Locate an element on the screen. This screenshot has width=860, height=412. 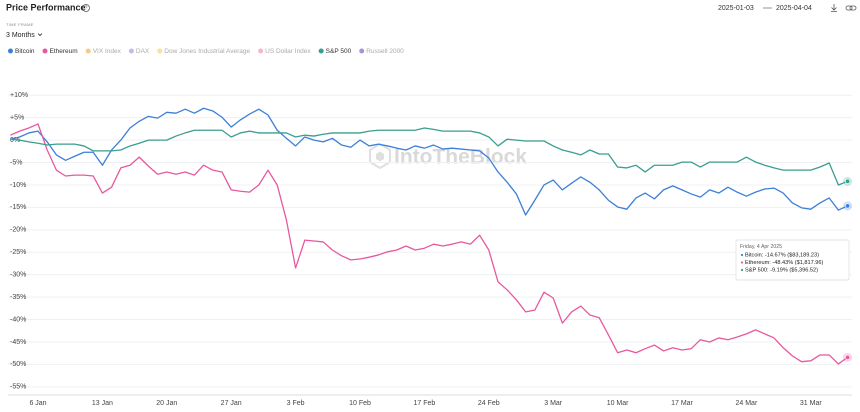
time-frame-value: 3 Months is located at coordinates (20, 35).